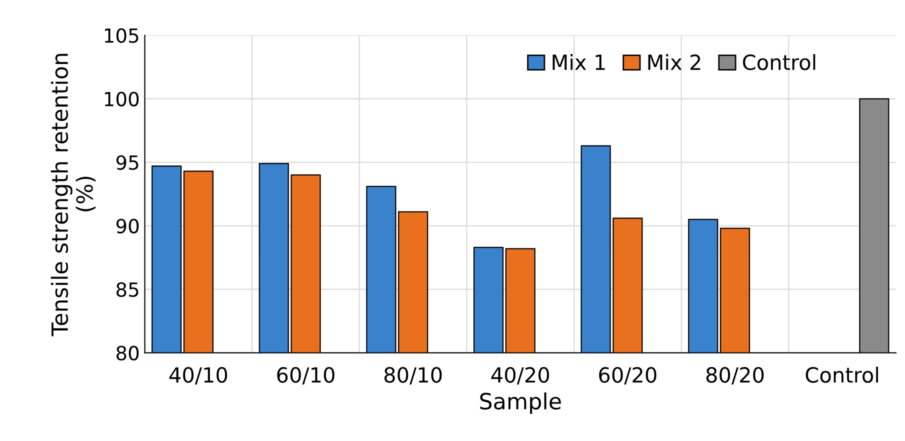 The height and width of the screenshot is (441, 905). What do you see at coordinates (413, 375) in the screenshot?
I see `x-tick-label: 80/10` at bounding box center [413, 375].